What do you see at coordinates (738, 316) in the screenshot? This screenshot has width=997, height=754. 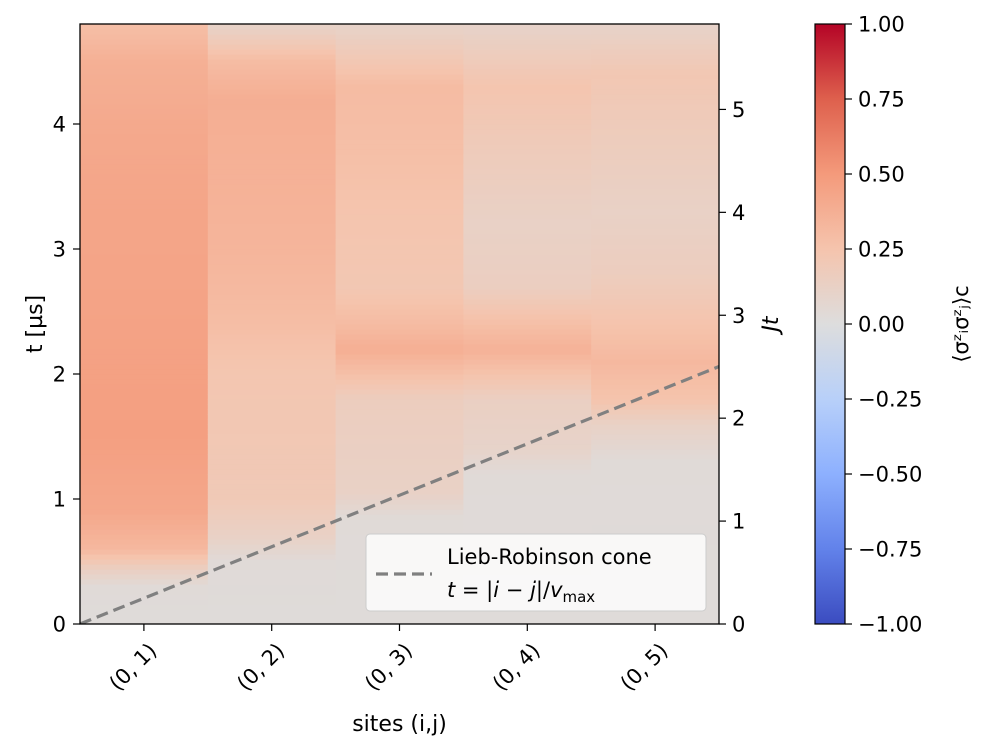 I see `right-y-tick-label: 3` at bounding box center [738, 316].